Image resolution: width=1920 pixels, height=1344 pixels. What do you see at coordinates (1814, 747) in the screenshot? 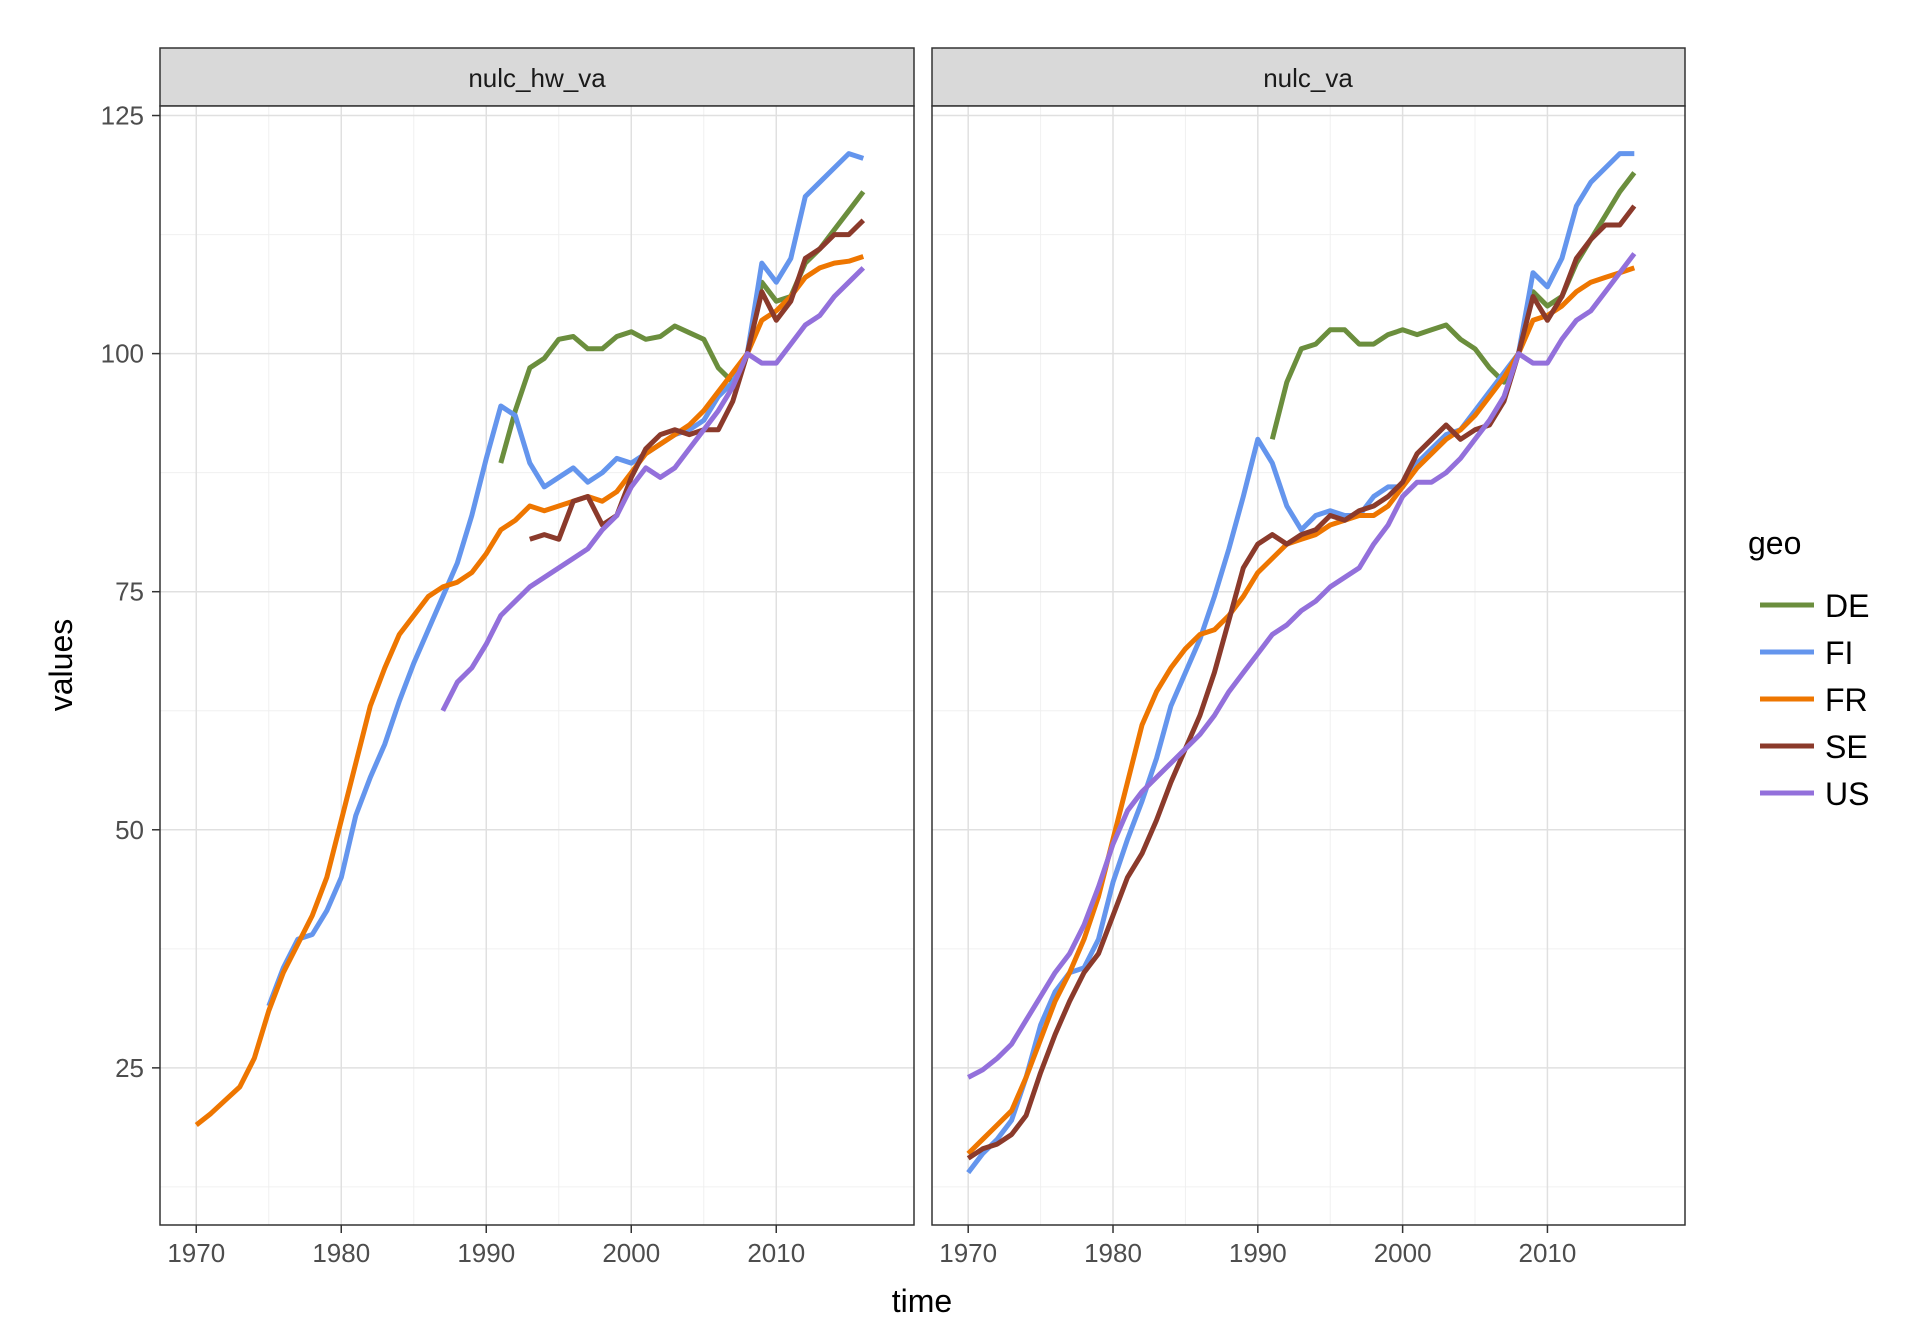
I see `legend-item-se: SE` at bounding box center [1814, 747].